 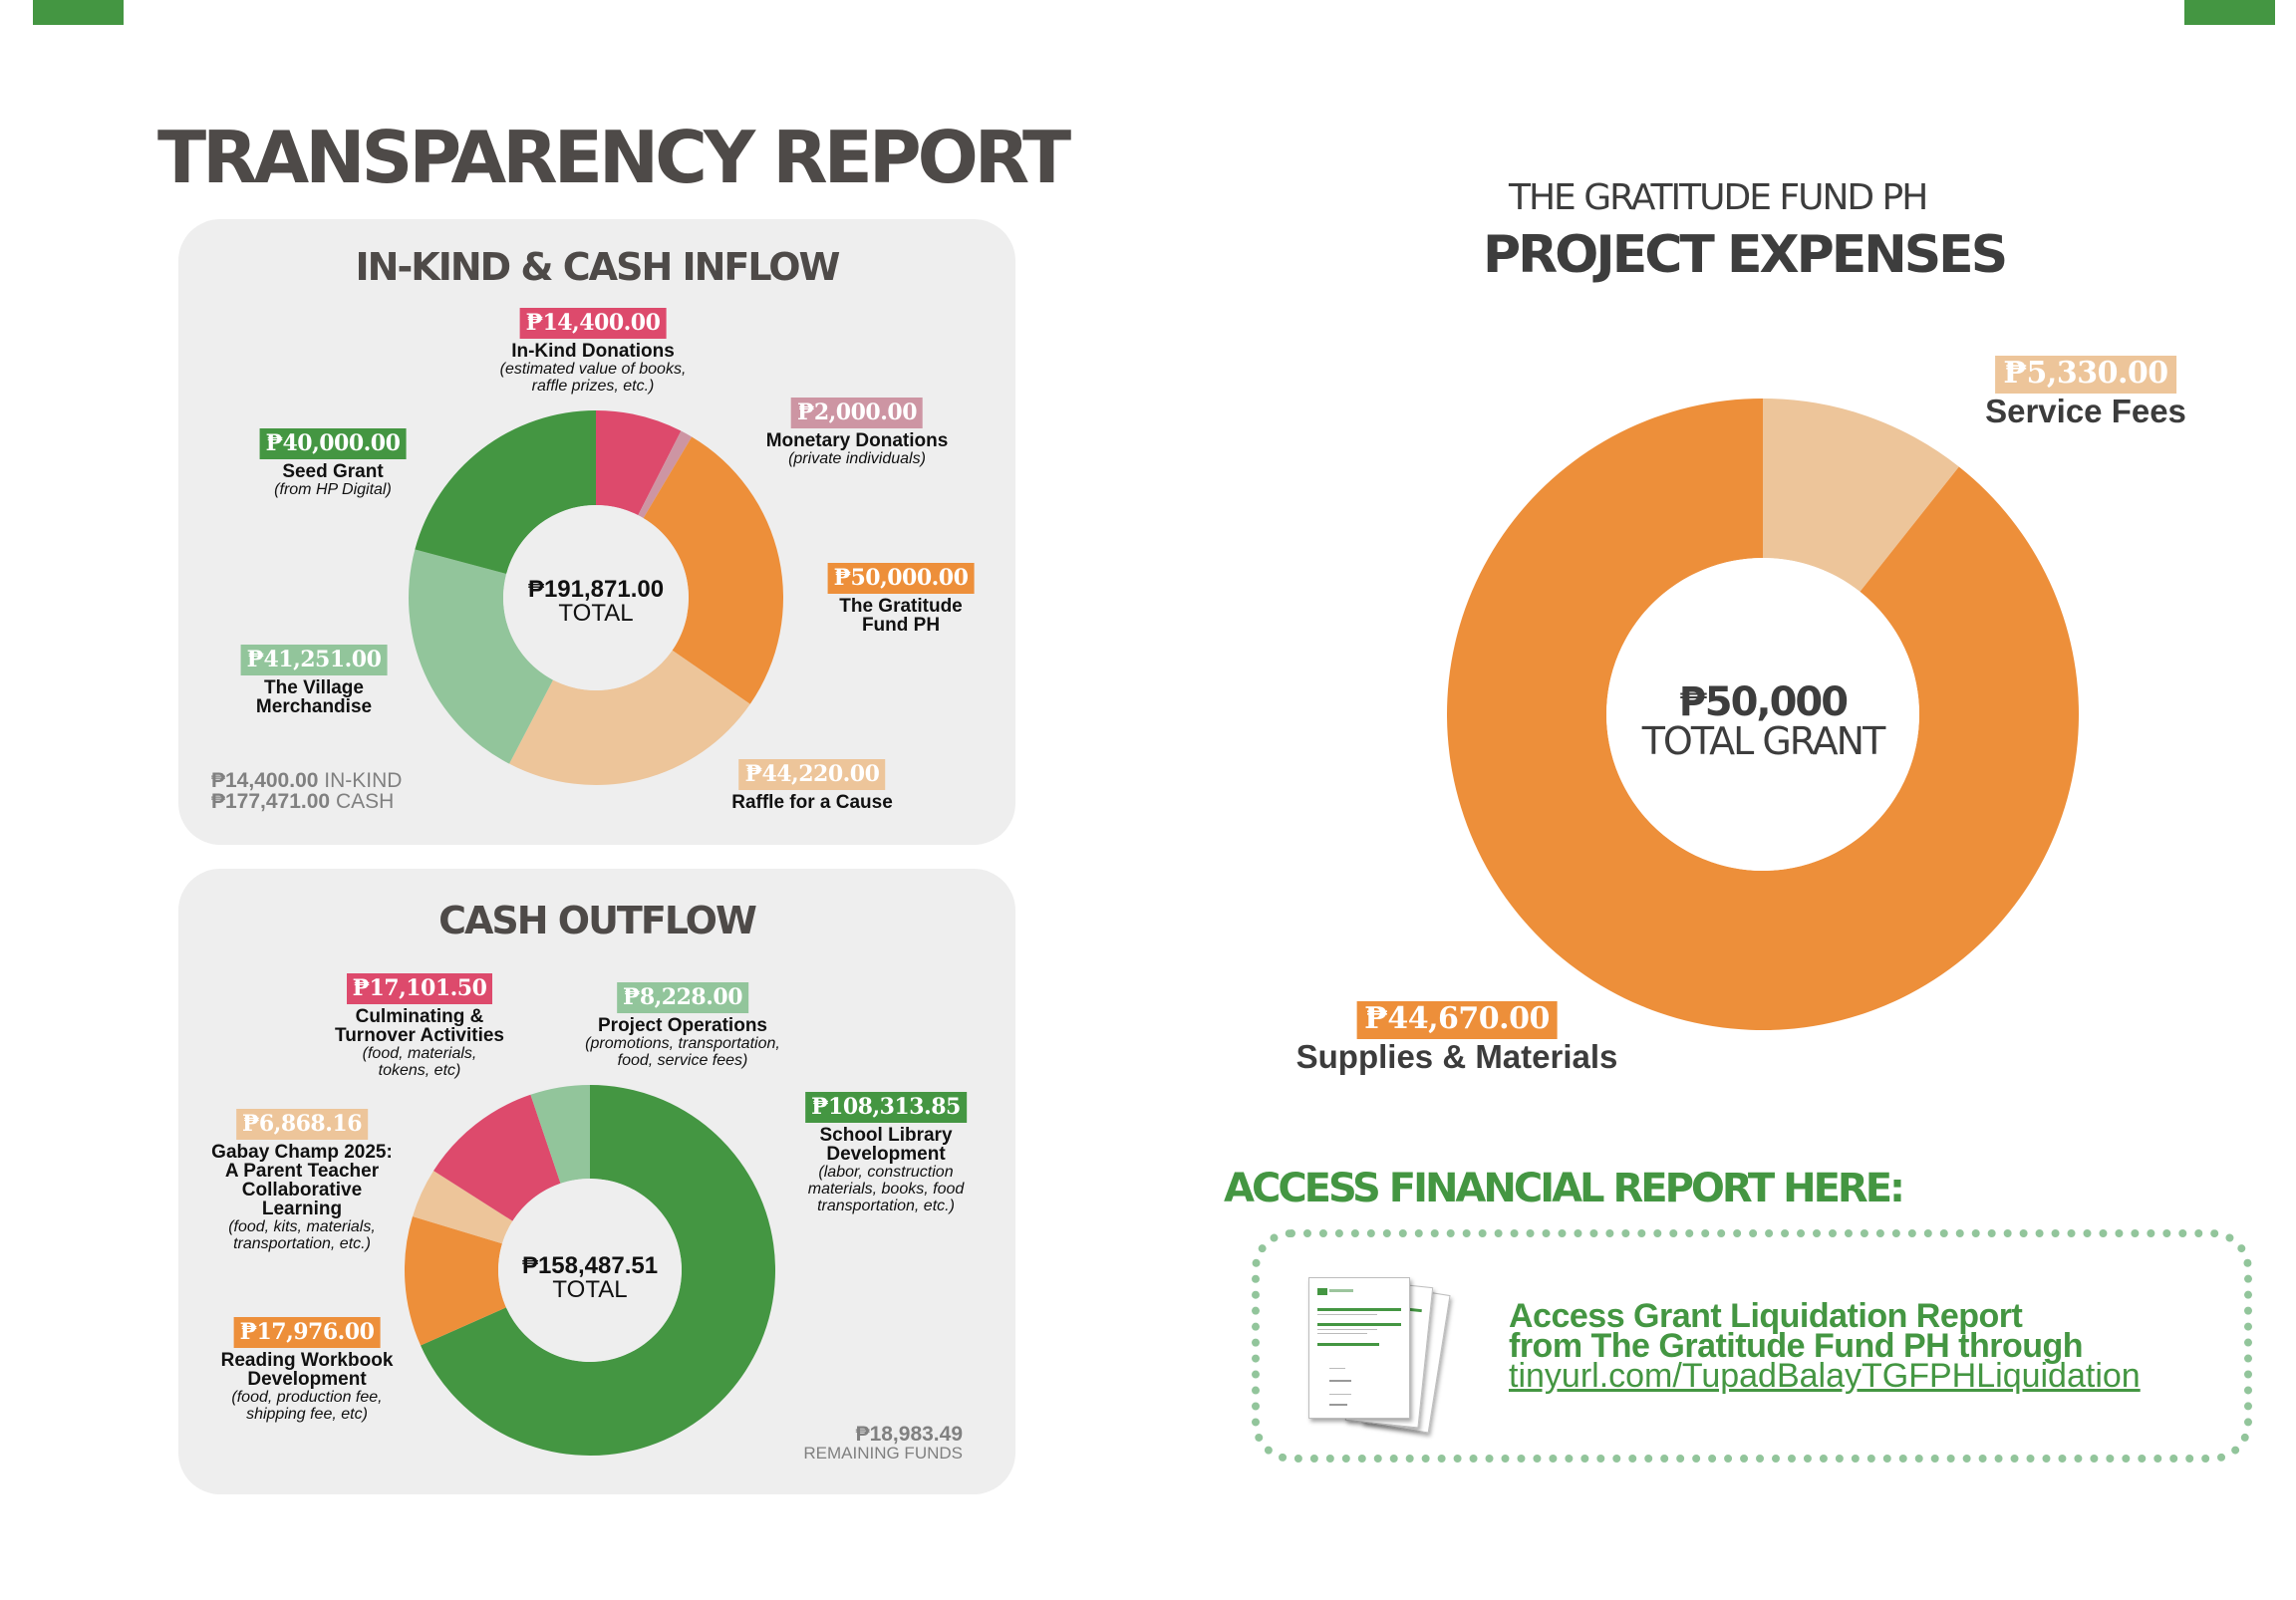 I want to click on cash-total: ₱177,471.00, so click(x=271, y=801).